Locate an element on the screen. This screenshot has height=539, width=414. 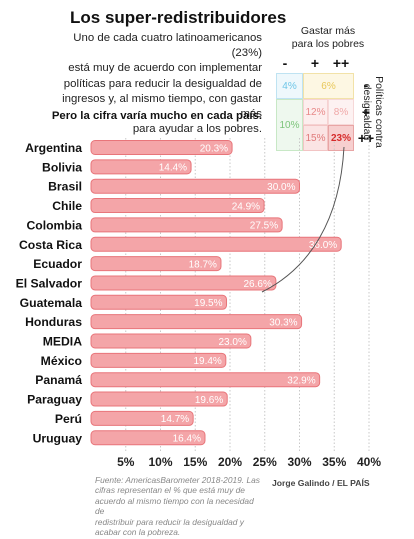
value-label: 20.3% is located at coordinates (214, 148).